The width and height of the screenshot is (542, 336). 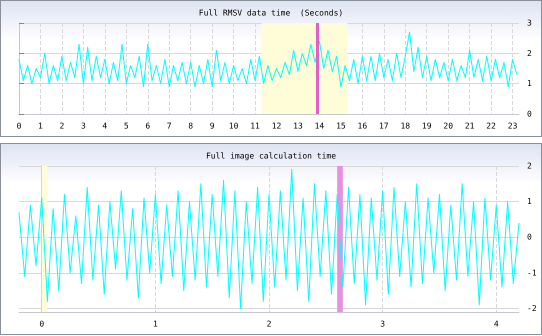 What do you see at coordinates (271, 156) in the screenshot?
I see `chart-title: Full image calculation time` at bounding box center [271, 156].